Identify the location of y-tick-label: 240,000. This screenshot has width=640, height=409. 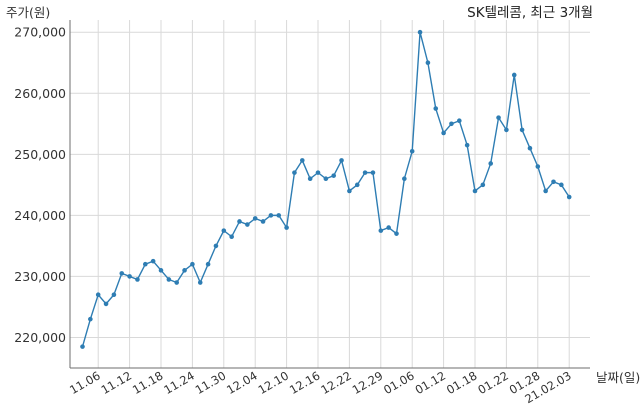
(40, 215).